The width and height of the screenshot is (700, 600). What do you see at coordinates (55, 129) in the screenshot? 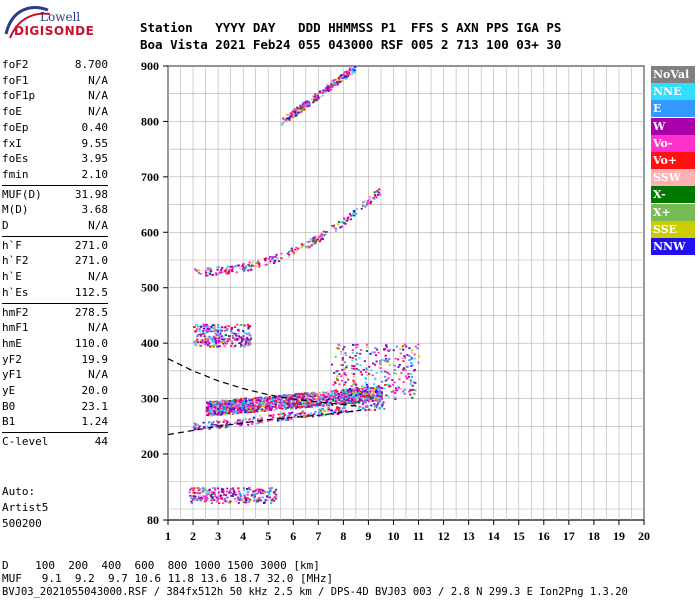
I see `param-row: foEp 0.40` at bounding box center [55, 129].